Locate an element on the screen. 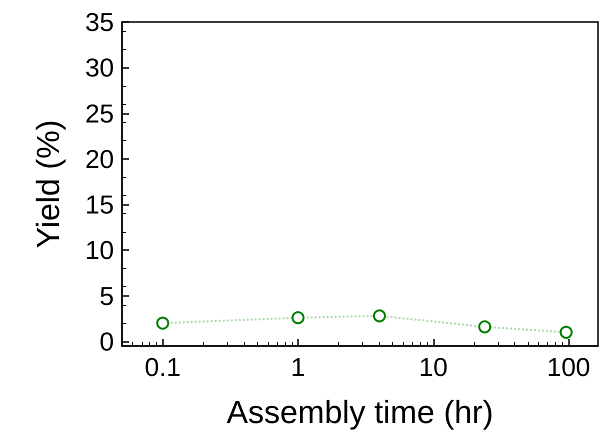 Image resolution: width=610 pixels, height=443 pixels. x-tick-label: 0.1 is located at coordinates (162, 367).